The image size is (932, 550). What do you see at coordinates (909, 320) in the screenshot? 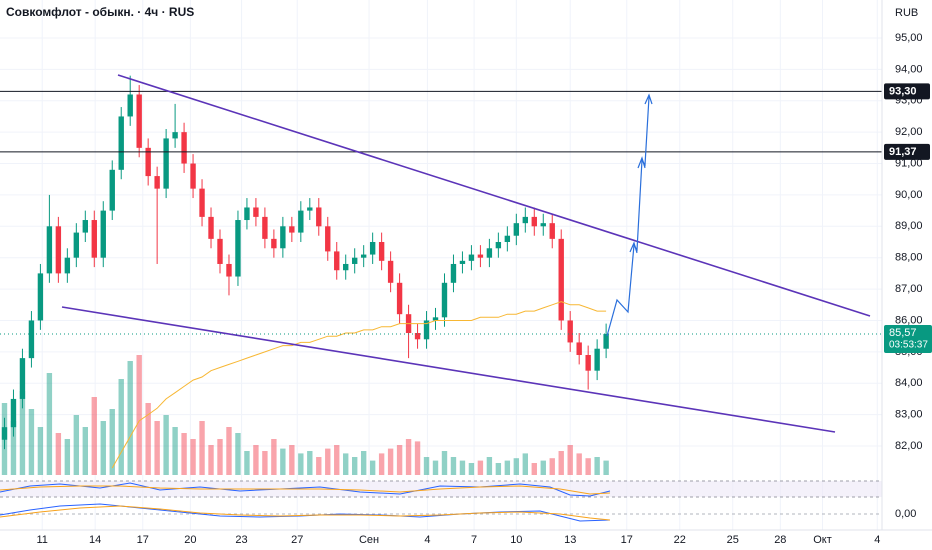
I see `y-tick-label: 86,00` at bounding box center [909, 320].